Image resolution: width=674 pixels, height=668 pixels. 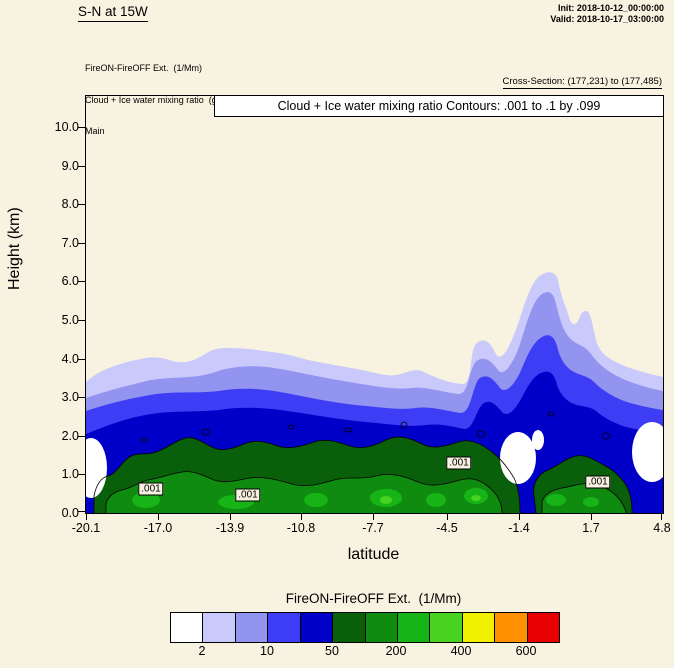 I want to click on y-axis-title: Height (km), so click(x=14, y=248).